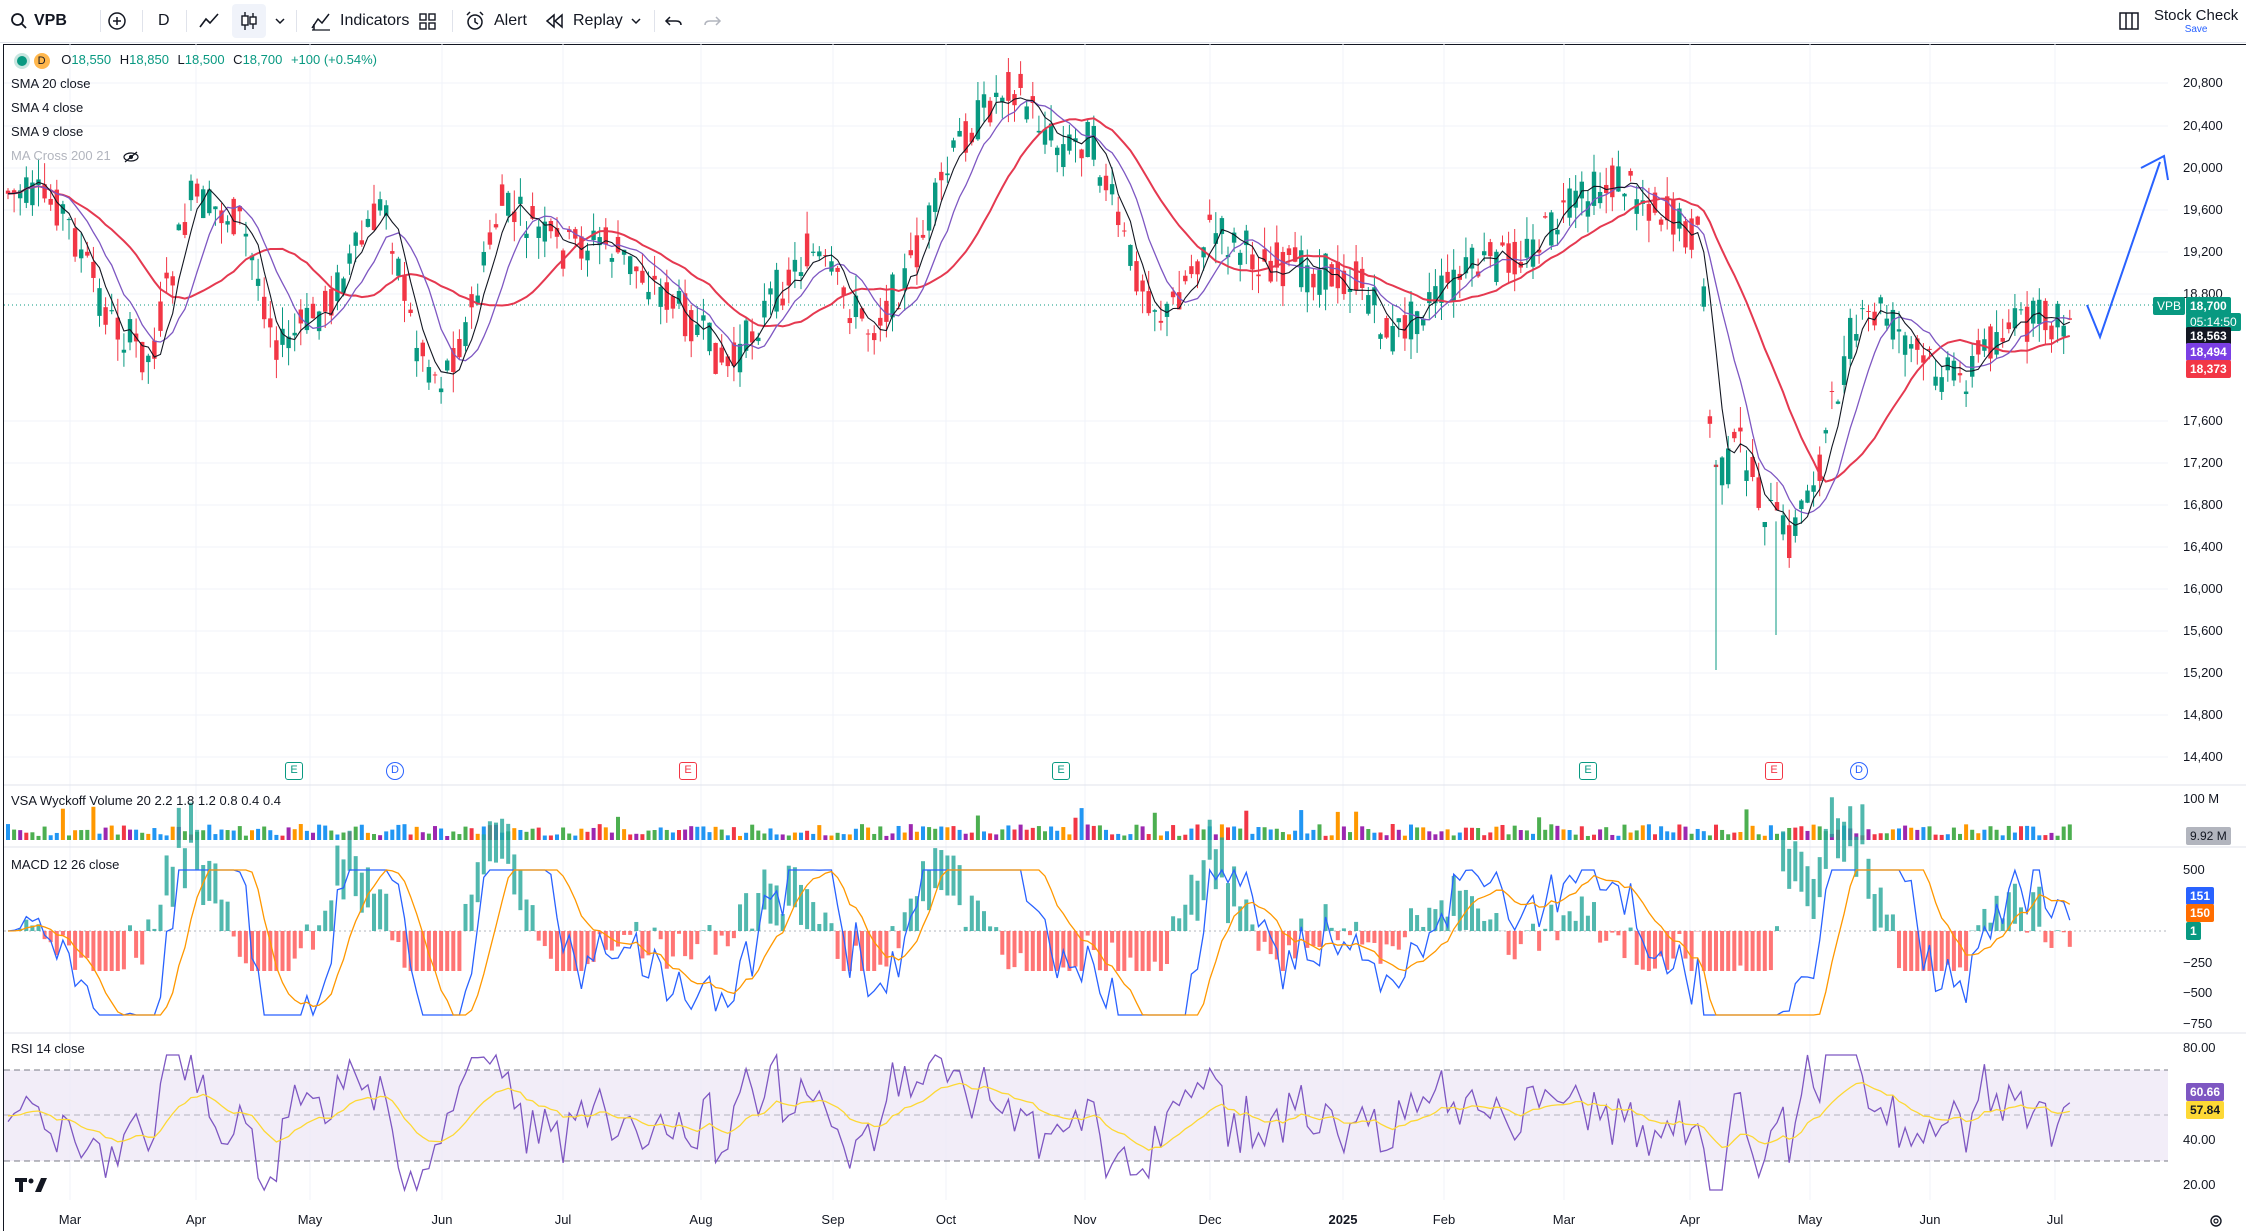 This screenshot has height=1231, width=2246. What do you see at coordinates (833, 1219) in the screenshot?
I see `time-axis-label: Sep` at bounding box center [833, 1219].